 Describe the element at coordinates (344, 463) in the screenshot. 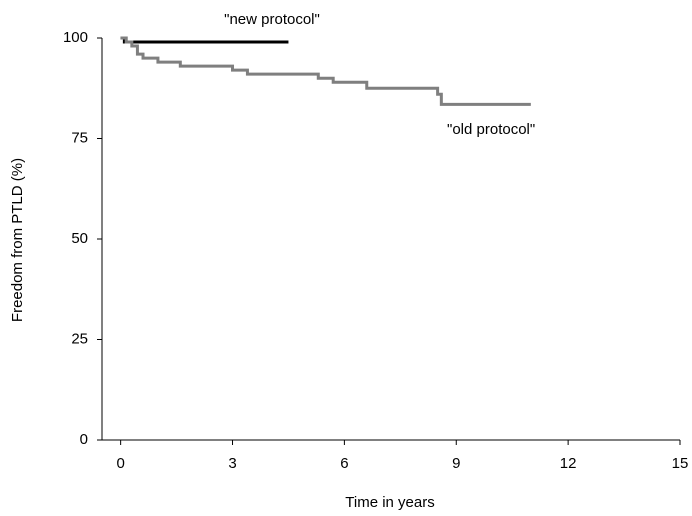

I see `x-tick-label: 6` at that location.